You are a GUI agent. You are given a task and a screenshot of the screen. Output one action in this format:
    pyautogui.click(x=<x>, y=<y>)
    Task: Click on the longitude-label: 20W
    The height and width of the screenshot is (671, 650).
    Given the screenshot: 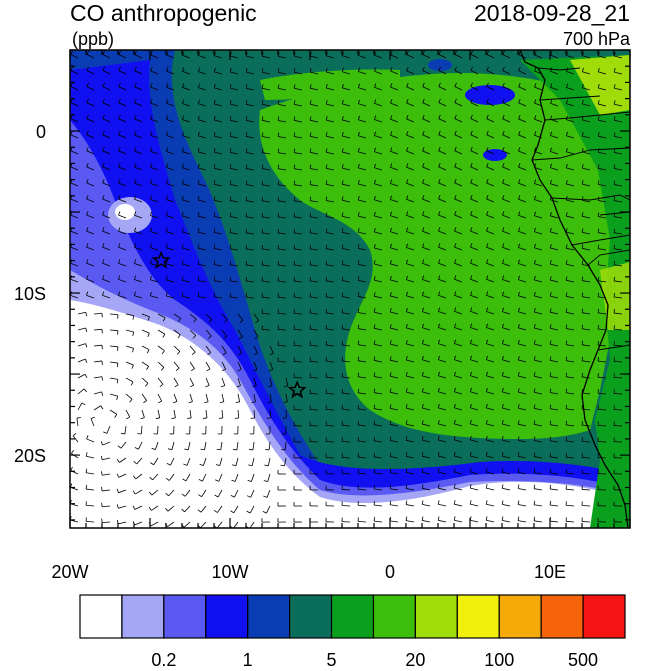 What is the action you would take?
    pyautogui.click(x=69, y=572)
    